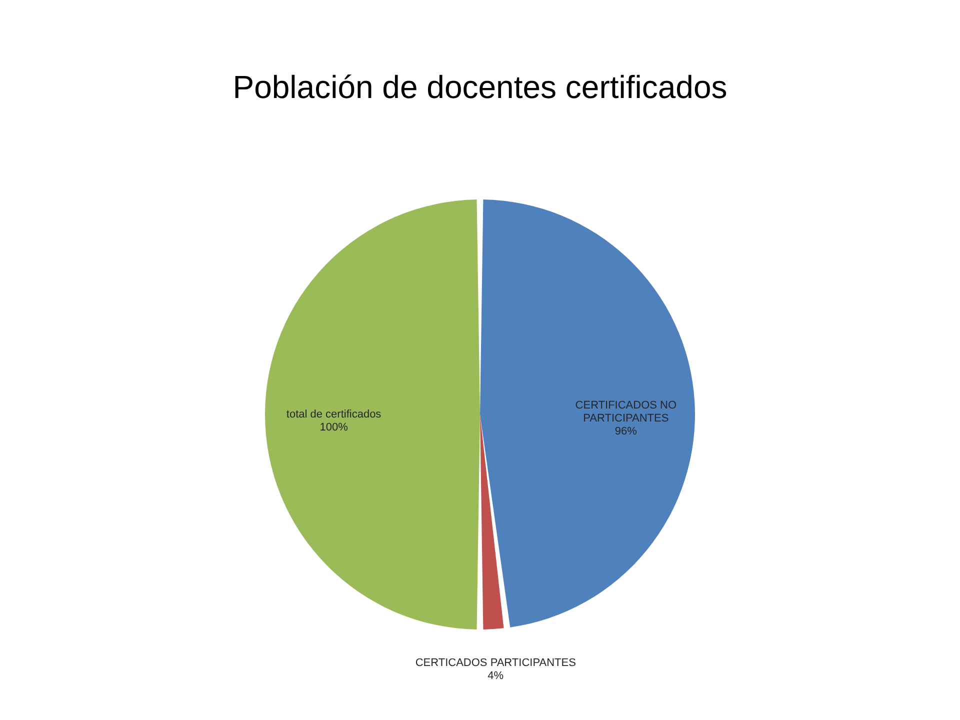 Image resolution: width=960 pixels, height=720 pixels. I want to click on data-label: 100%, so click(334, 428).